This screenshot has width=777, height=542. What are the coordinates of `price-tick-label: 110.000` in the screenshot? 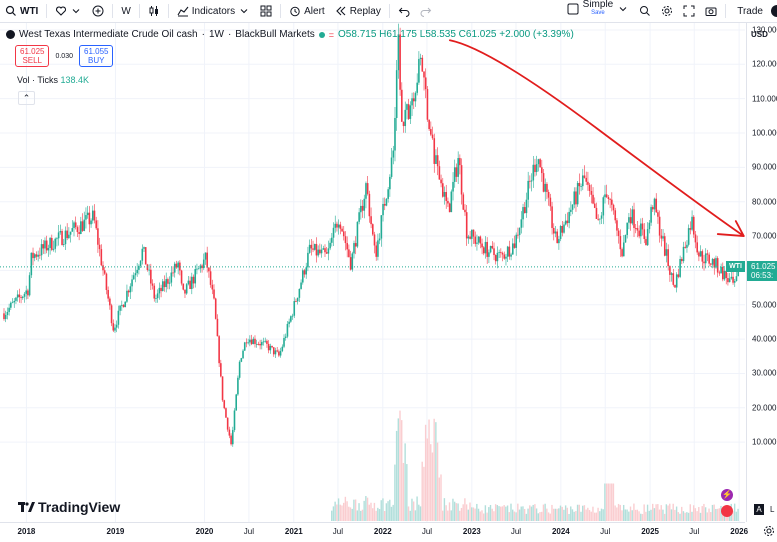 It's located at (764, 99).